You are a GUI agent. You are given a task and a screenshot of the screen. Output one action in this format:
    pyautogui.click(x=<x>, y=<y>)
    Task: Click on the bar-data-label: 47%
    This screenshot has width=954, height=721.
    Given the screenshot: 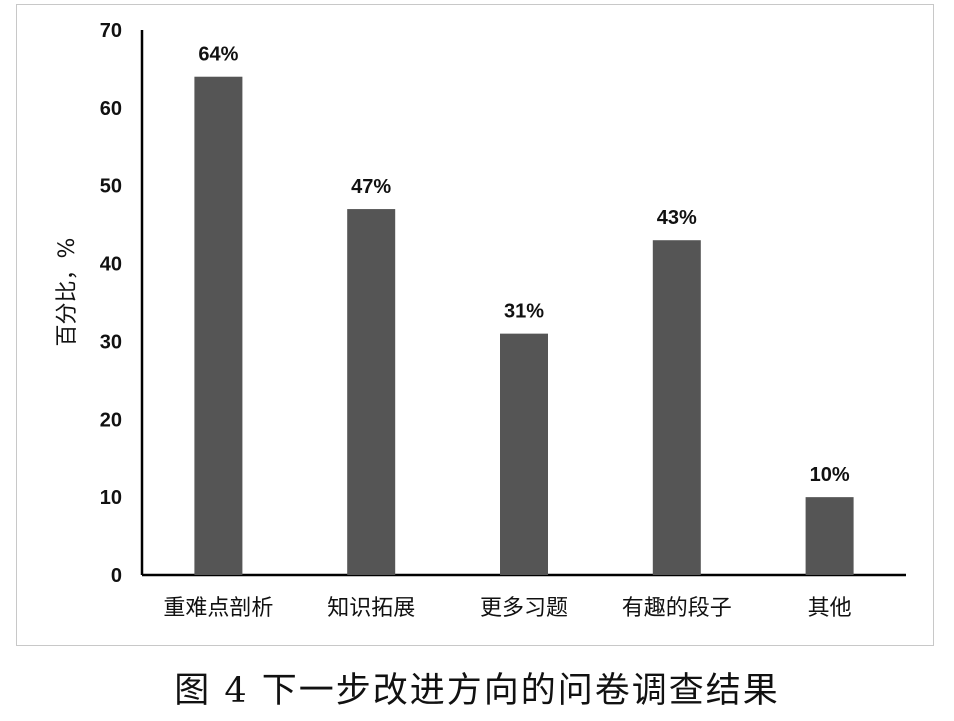 What is the action you would take?
    pyautogui.click(x=371, y=187)
    